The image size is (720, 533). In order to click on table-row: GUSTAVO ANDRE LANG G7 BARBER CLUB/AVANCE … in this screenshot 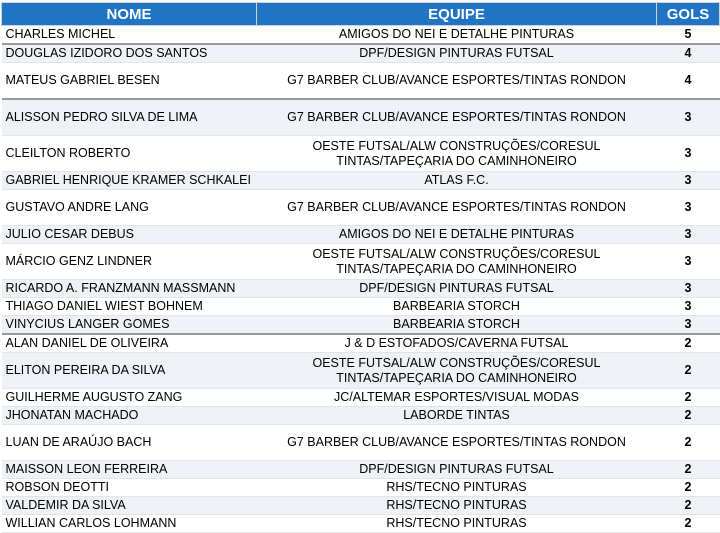, I will do `click(360, 207)`.